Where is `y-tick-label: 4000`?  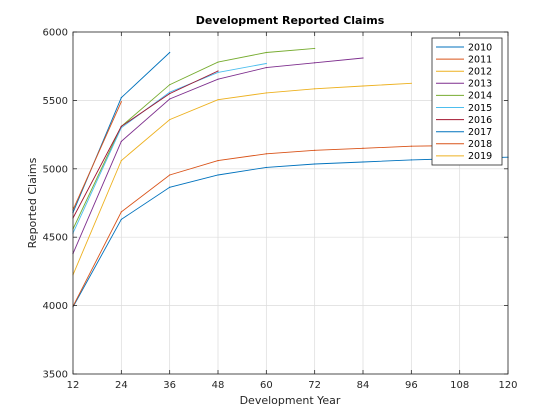
y-tick-label: 4000 is located at coordinates (55, 306).